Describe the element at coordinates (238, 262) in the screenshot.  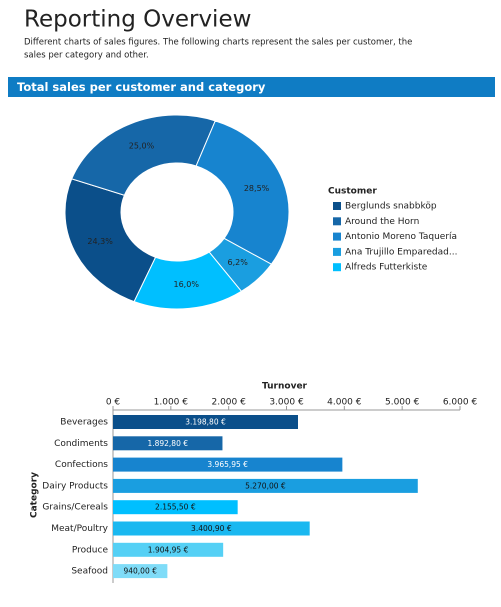
I see `data-label: 6,2%` at that location.